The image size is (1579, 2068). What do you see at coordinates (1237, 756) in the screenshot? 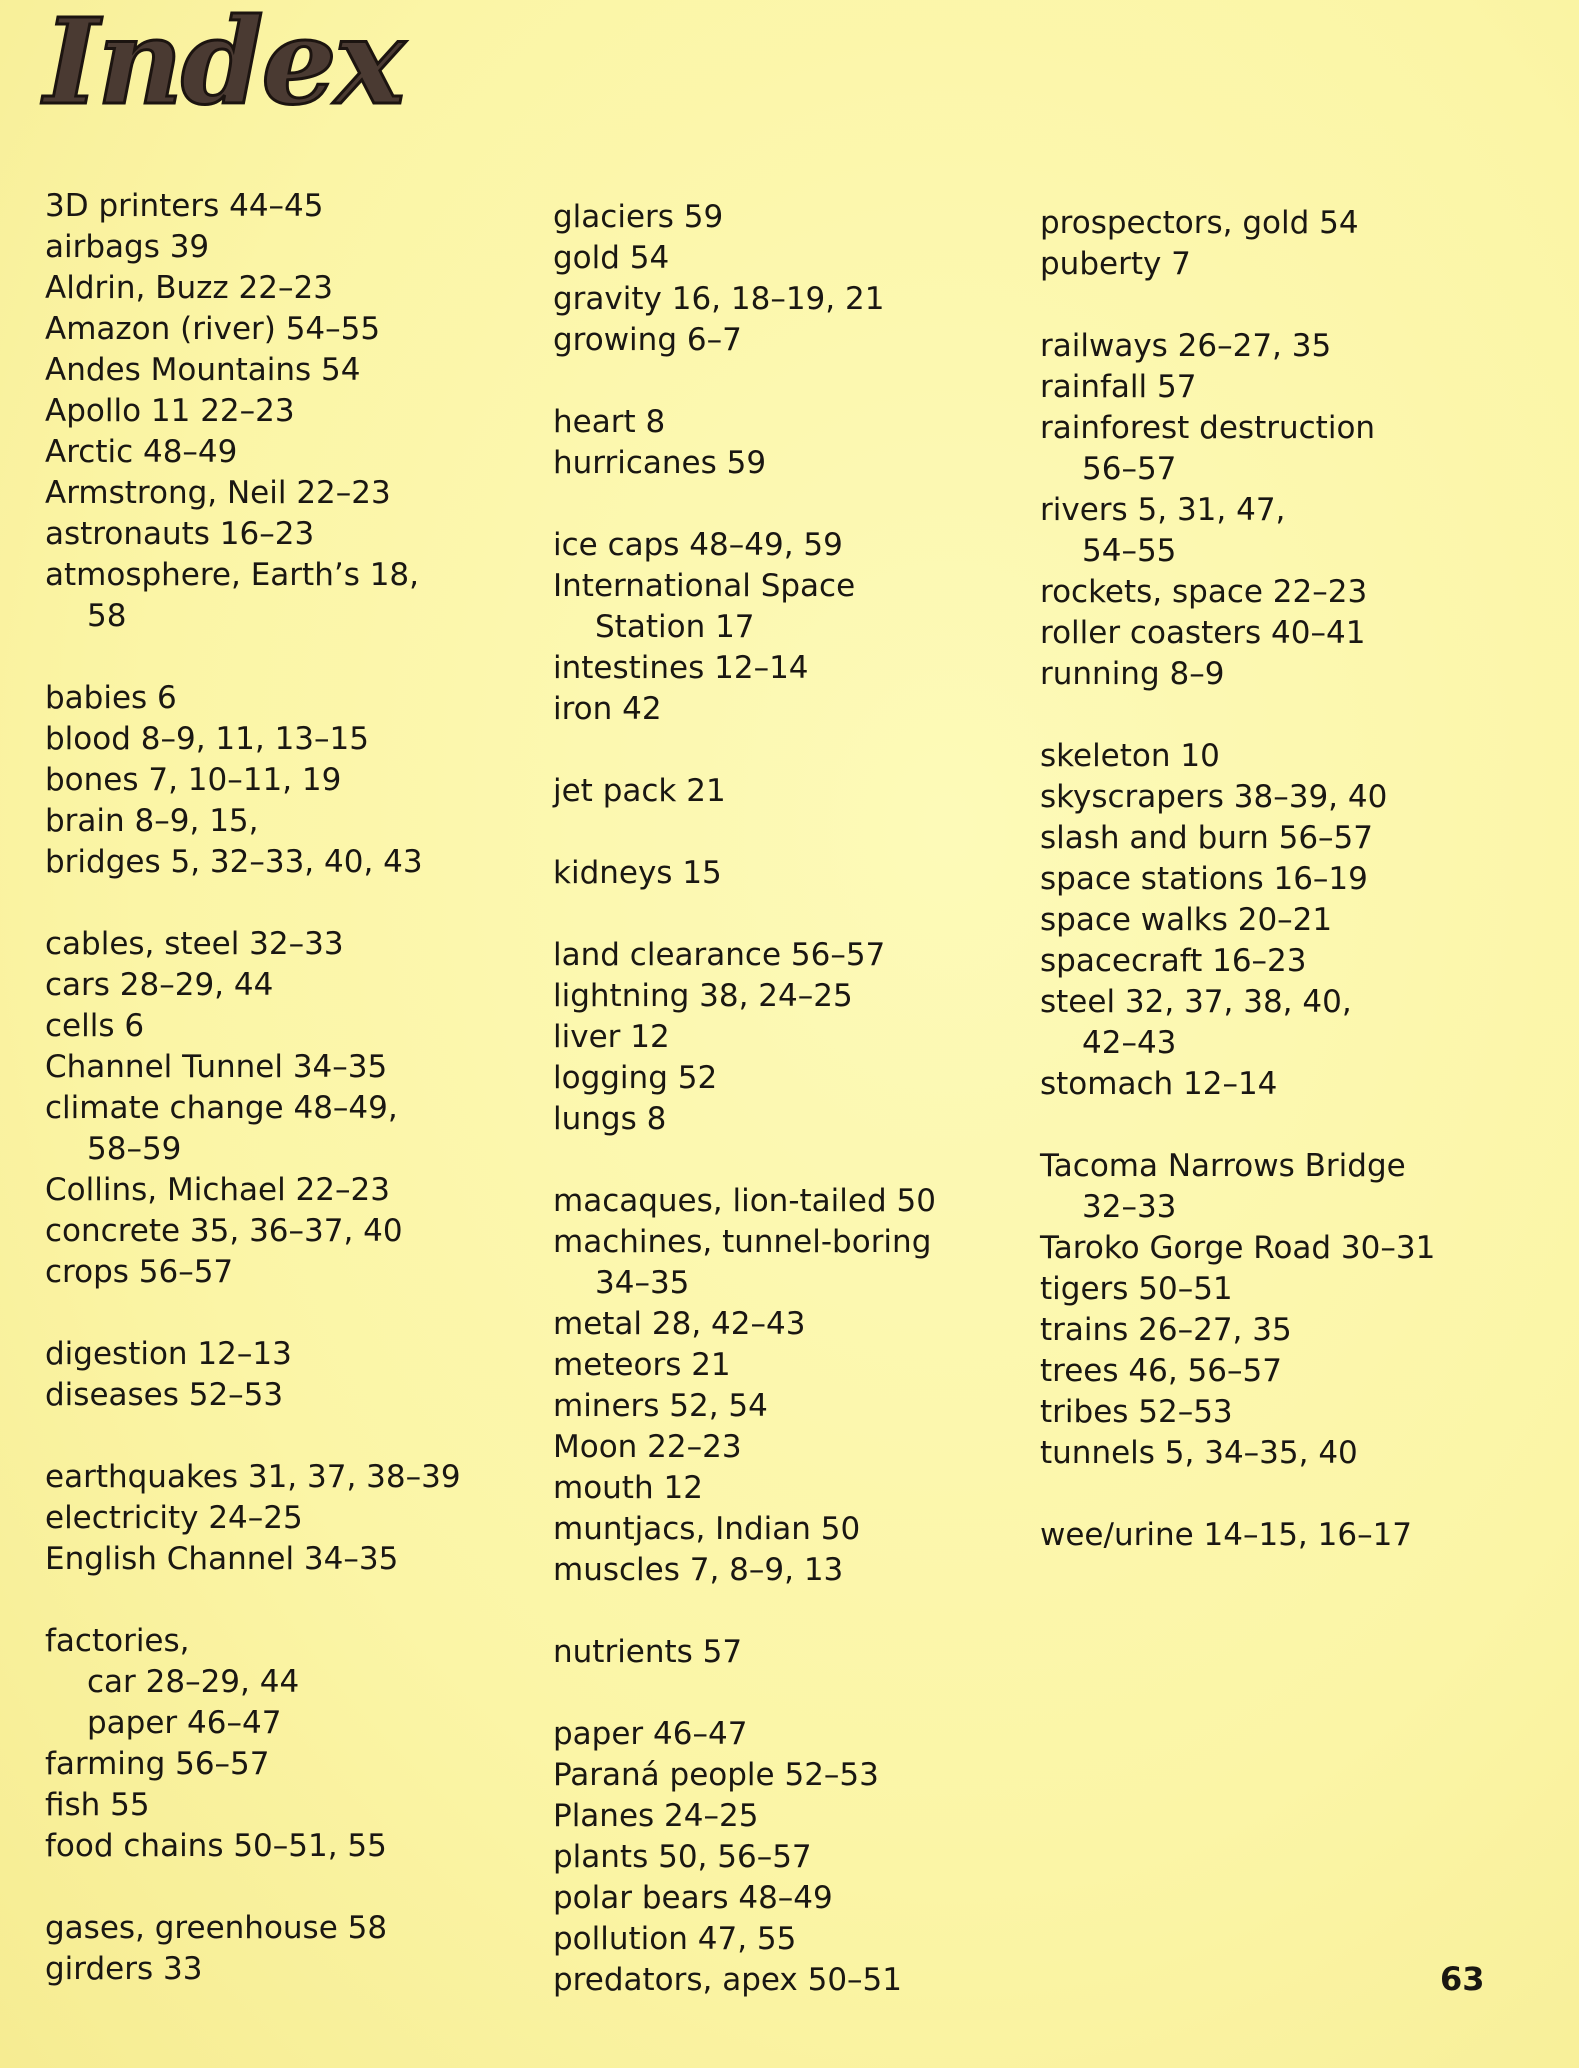
I see `index-entry: skeleton 10` at bounding box center [1237, 756].